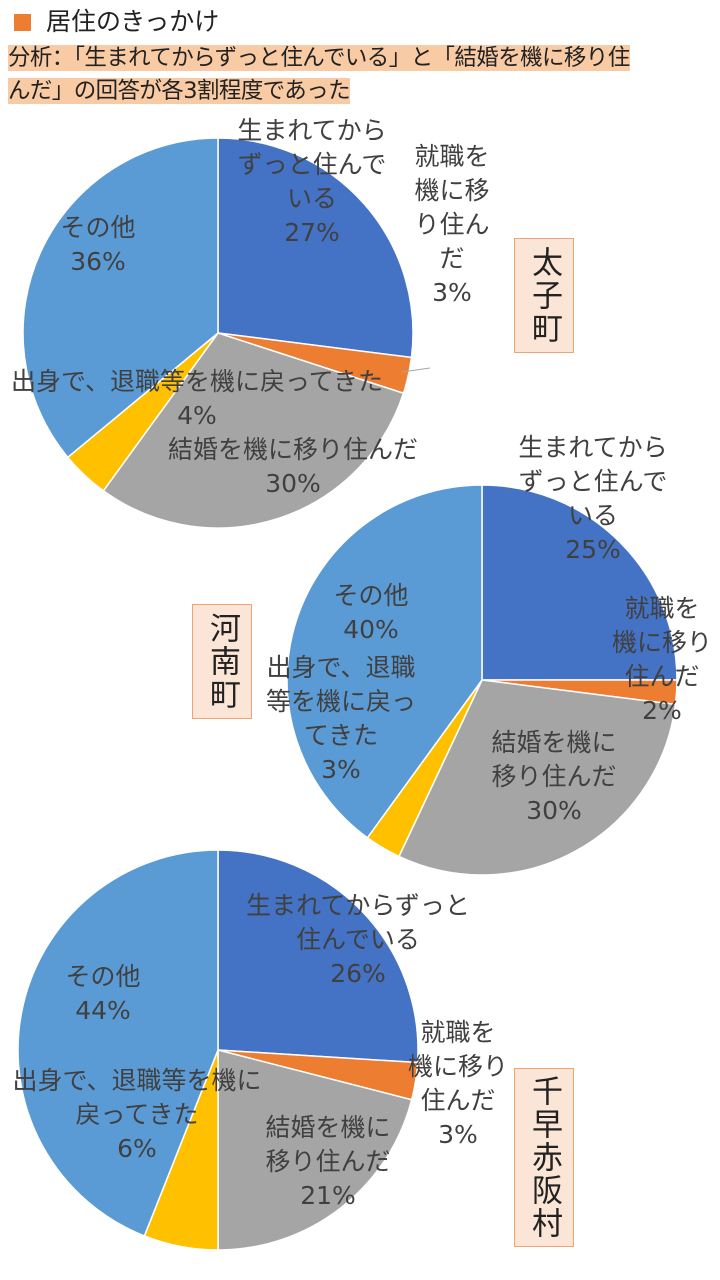  I want to click on data-label-line: 出身で、退職等を機に戻ってきた, so click(197, 381).